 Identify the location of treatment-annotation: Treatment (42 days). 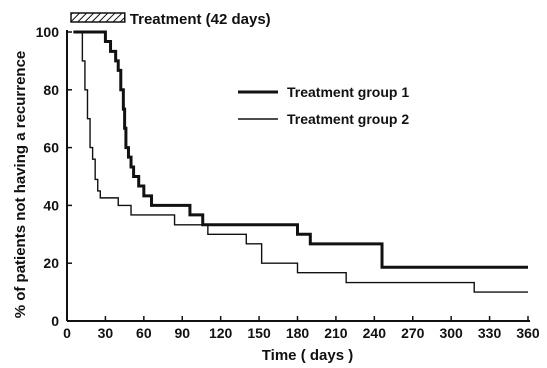
(170, 19).